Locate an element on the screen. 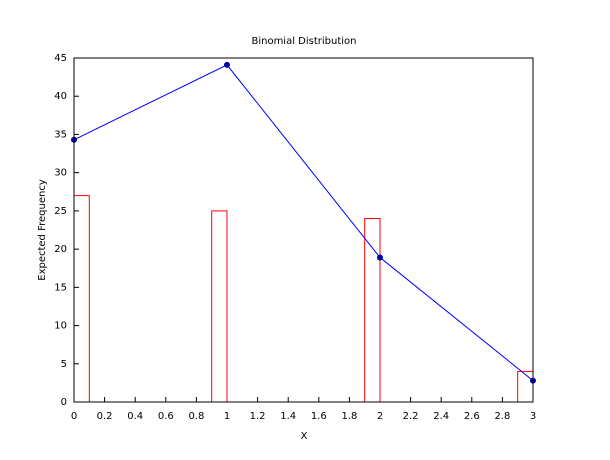 Image resolution: width=610 pixels, height=460 pixels. y-tick-label: 40 is located at coordinates (60, 96).